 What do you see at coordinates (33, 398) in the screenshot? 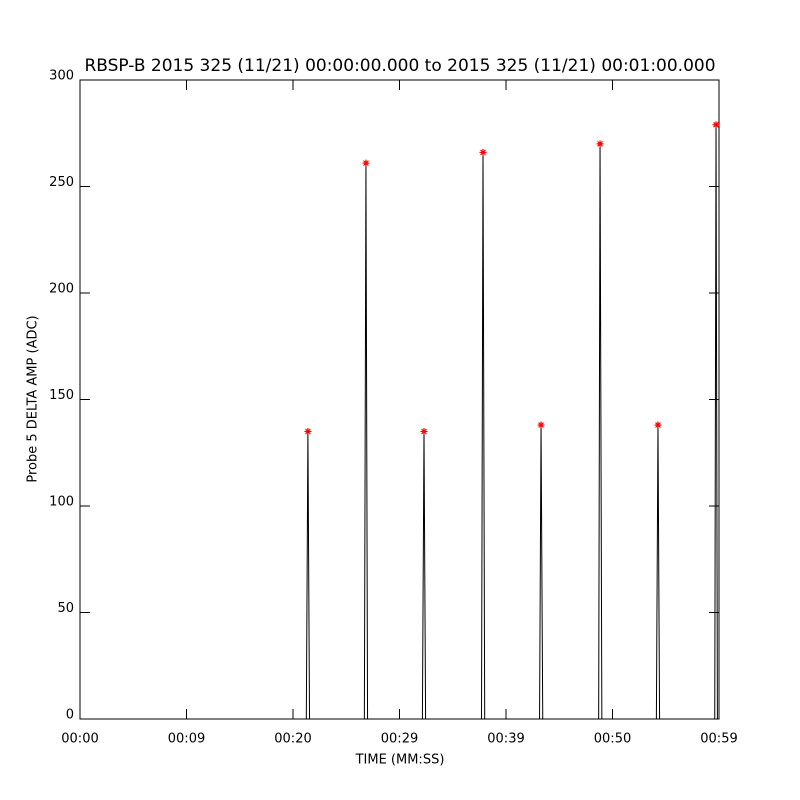
I see `y-axis-label: Probe 5 DELTA AMP (ADC)` at bounding box center [33, 398].